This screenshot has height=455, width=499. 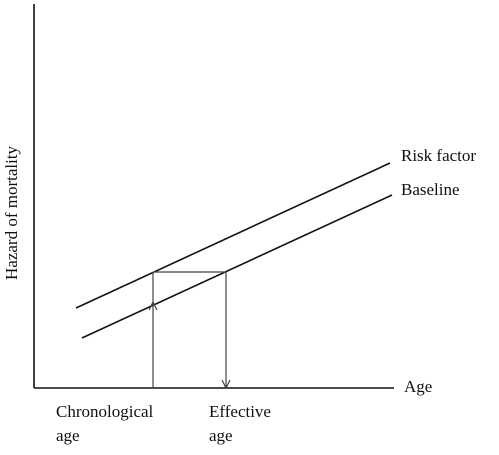 What do you see at coordinates (226, 384) in the screenshot?
I see `effective-age-arrowhead` at bounding box center [226, 384].